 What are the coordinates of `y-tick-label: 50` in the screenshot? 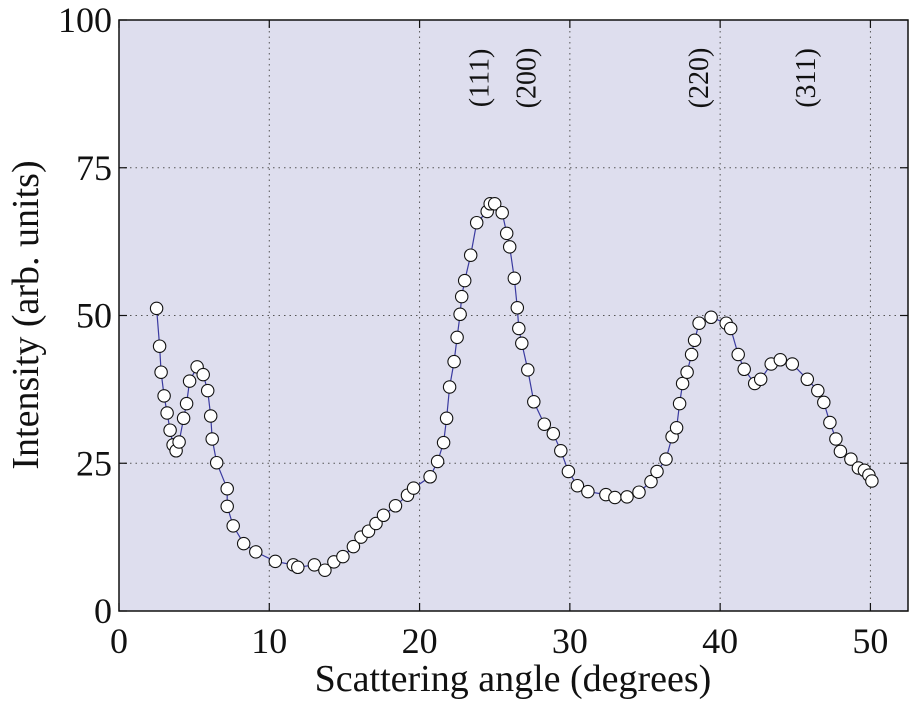 It's located at (94, 316).